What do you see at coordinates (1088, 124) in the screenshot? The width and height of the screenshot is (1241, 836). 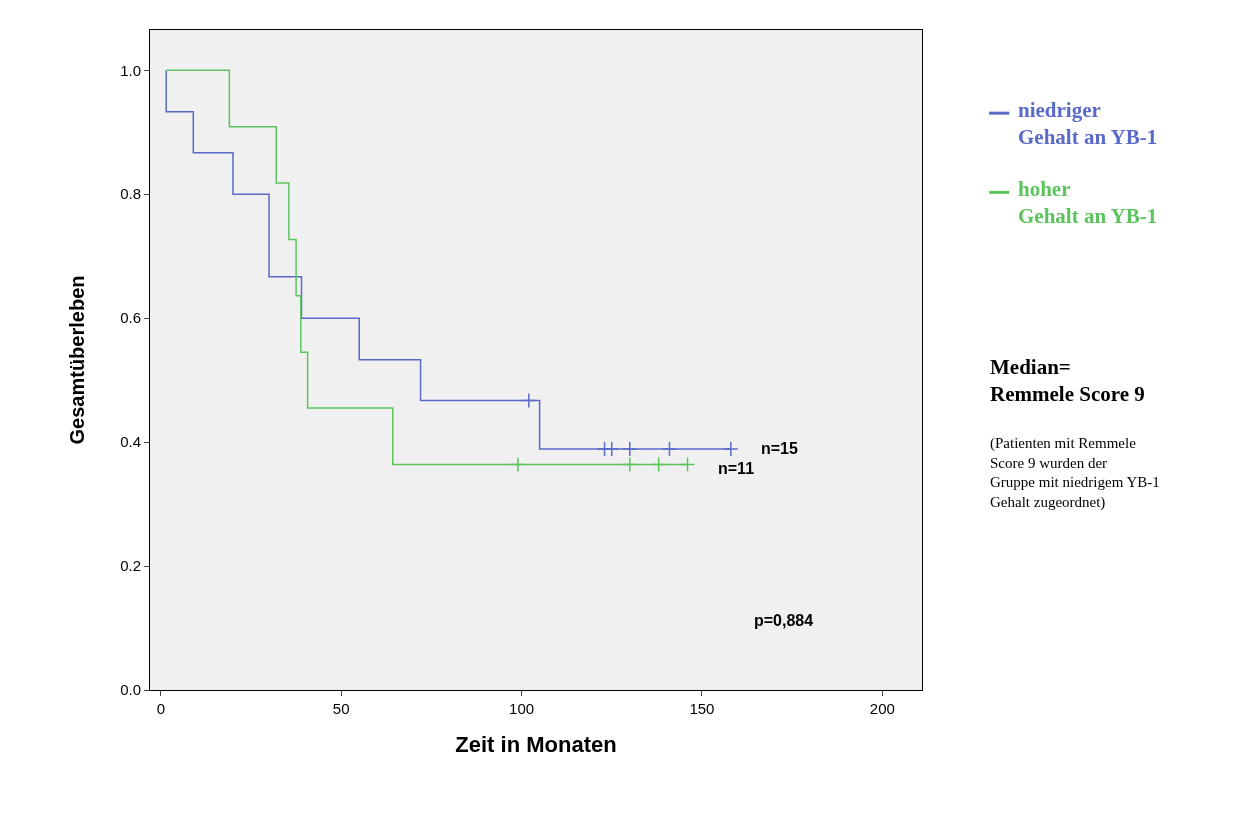 I see `legend-label: niedriger Gehalt an YB-1` at bounding box center [1088, 124].